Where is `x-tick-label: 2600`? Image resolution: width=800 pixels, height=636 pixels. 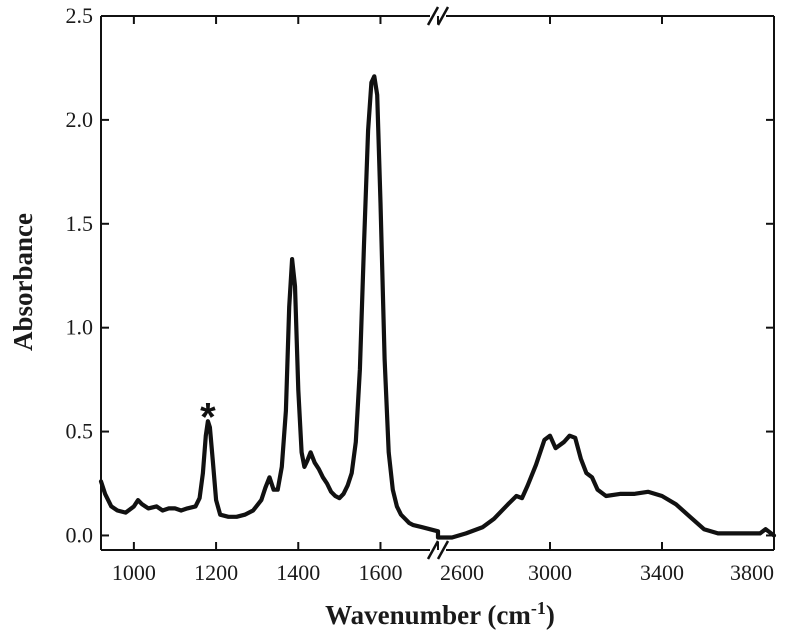
x-tick-label: 2600 is located at coordinates (462, 572).